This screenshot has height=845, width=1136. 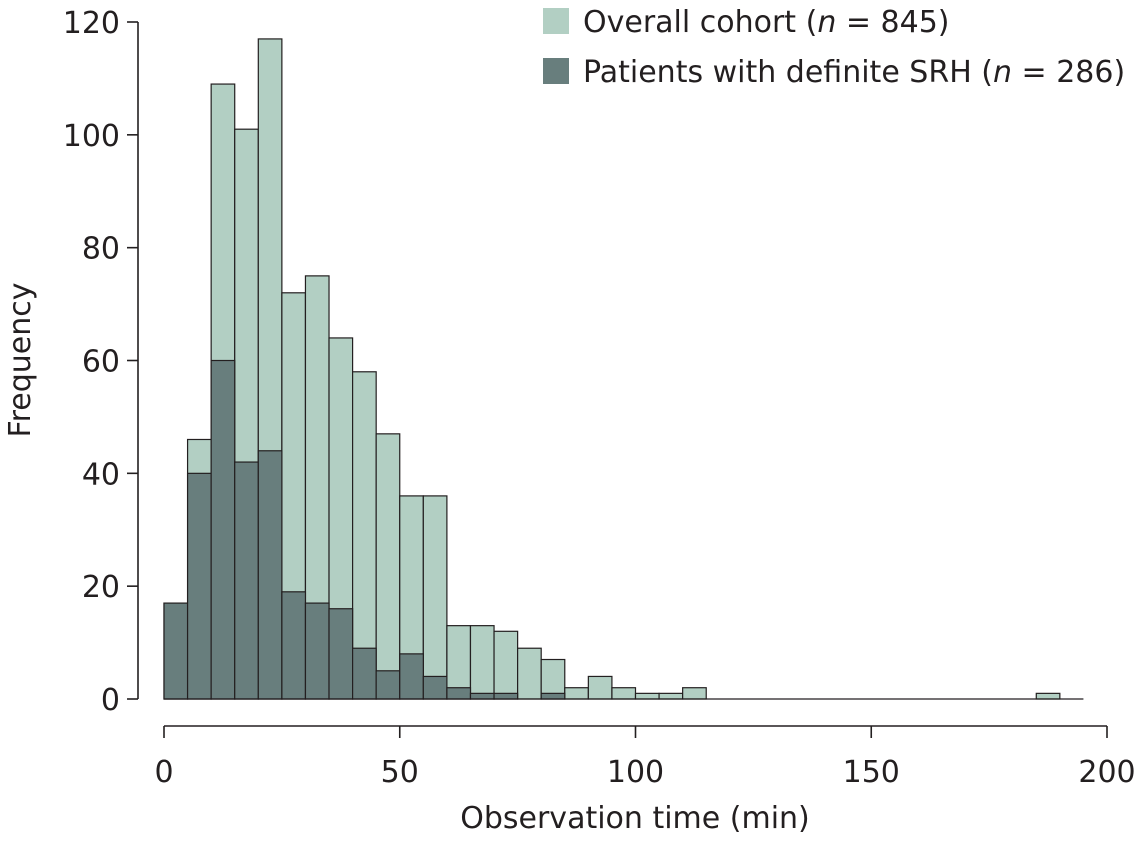 I want to click on legend-swatch-srh, so click(x=556, y=71).